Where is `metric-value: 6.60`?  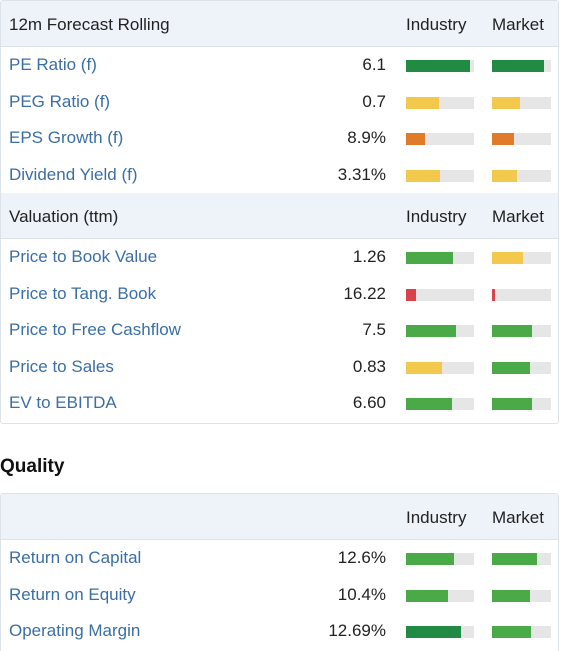 metric-value: 6.60 is located at coordinates (369, 402).